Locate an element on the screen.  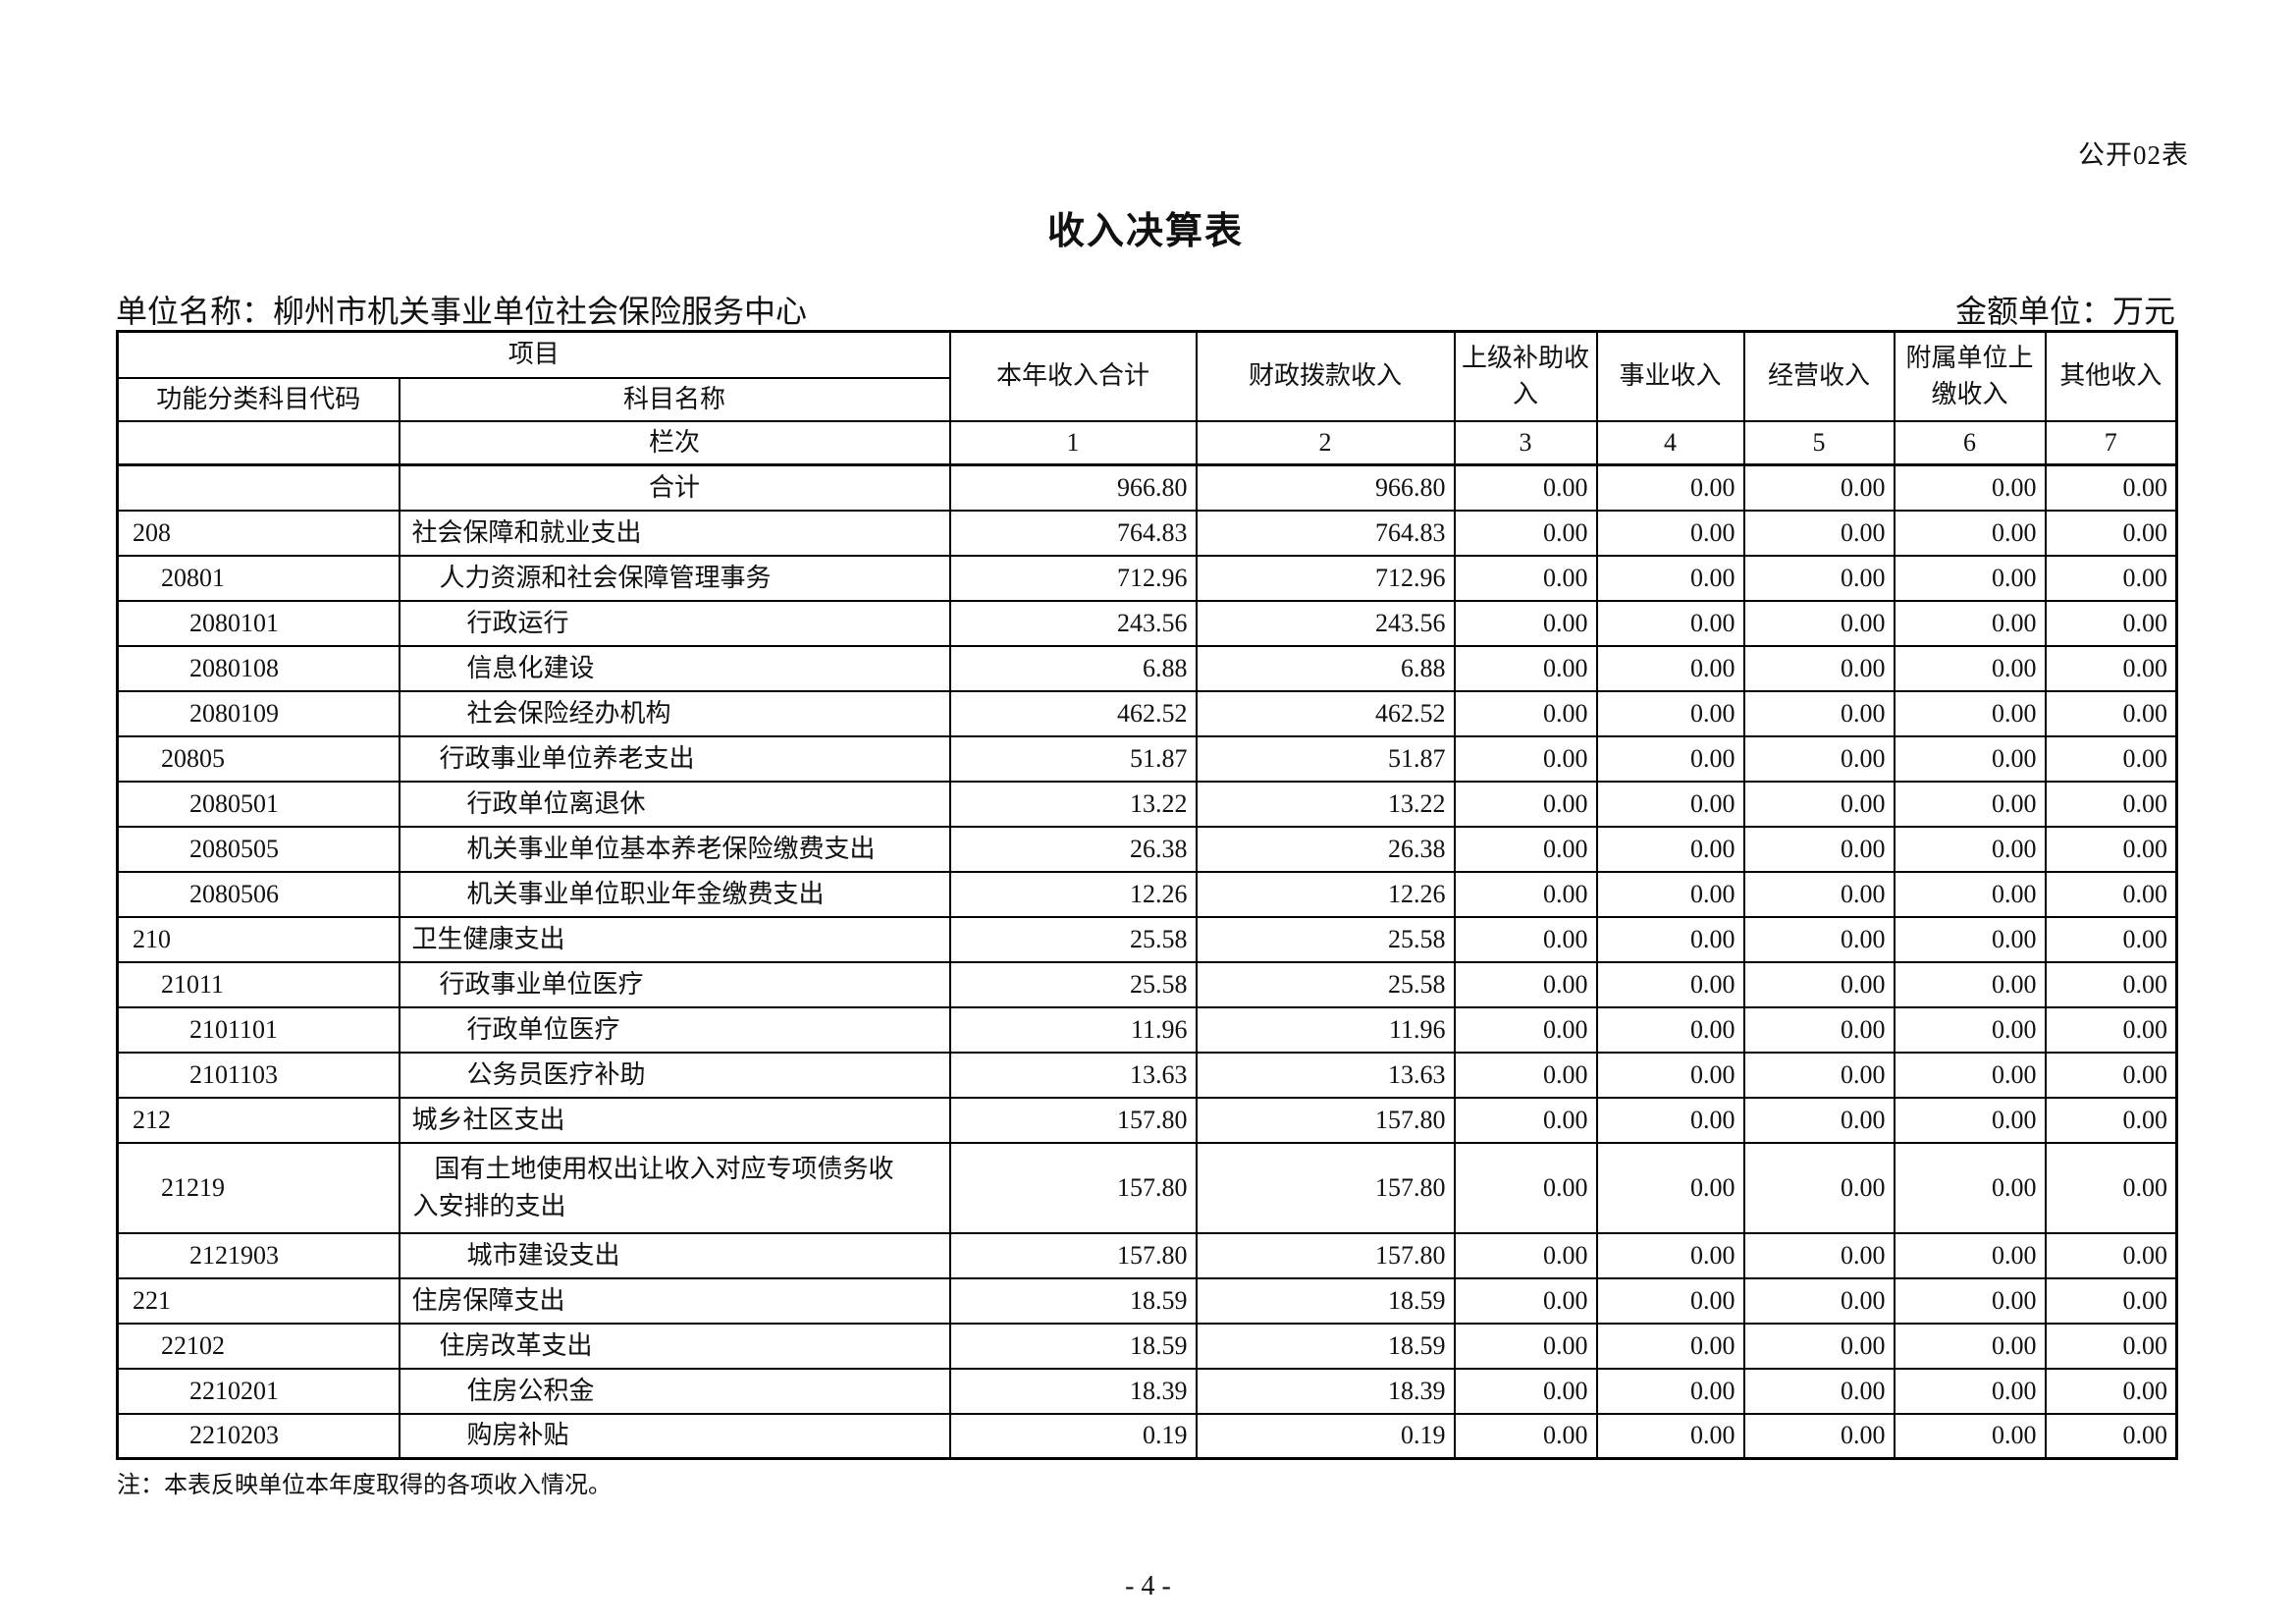
value-cell: 12.26 is located at coordinates (1326, 894).